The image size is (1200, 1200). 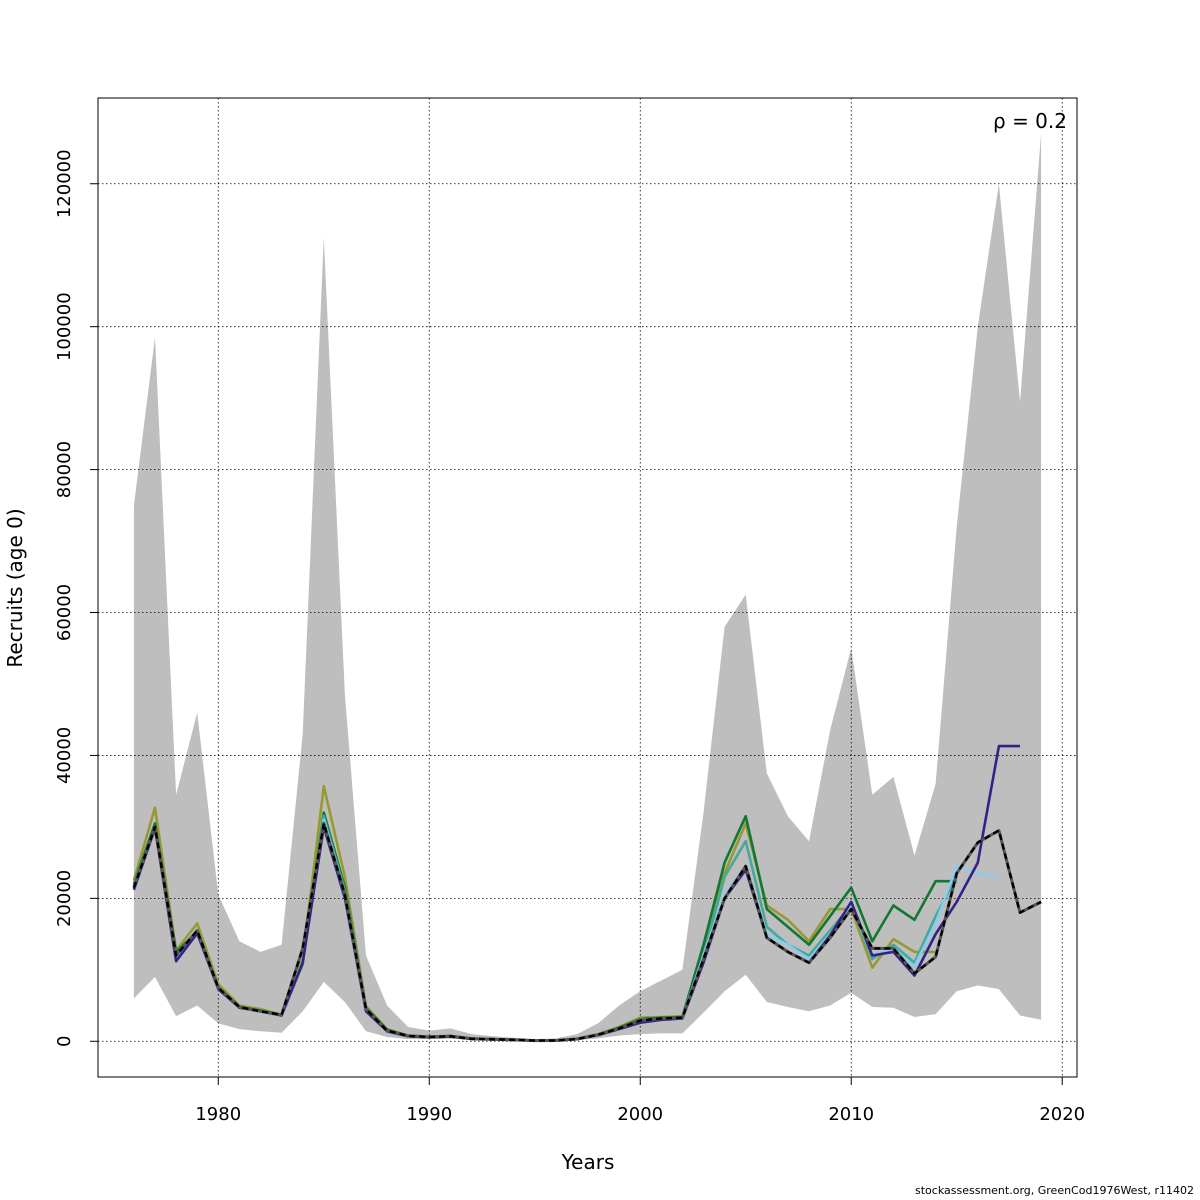 What do you see at coordinates (64, 469) in the screenshot?
I see `y-tick-label-80000: 80000` at bounding box center [64, 469].